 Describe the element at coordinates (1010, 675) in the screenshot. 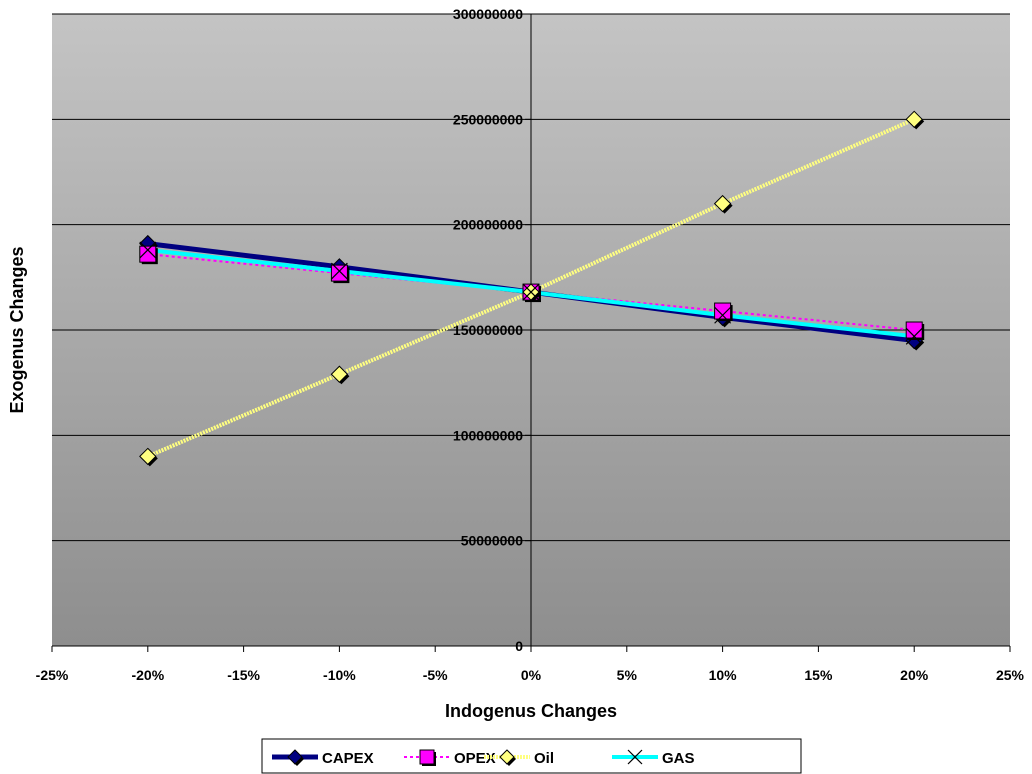

I see `x-tick-label: 25%` at that location.